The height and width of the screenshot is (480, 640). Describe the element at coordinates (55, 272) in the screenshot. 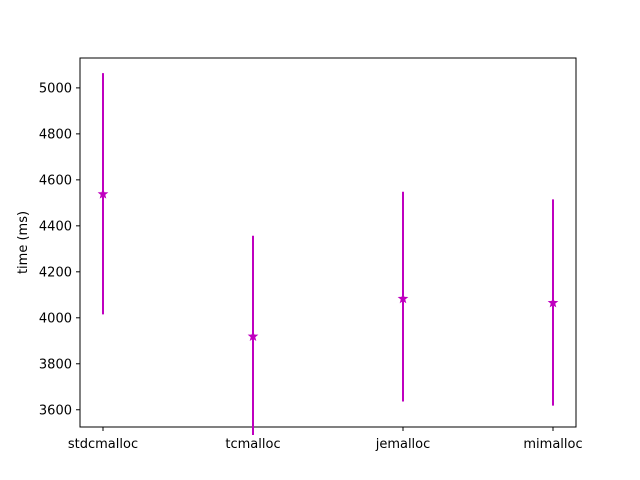

I see `y-tick-label: 4200` at that location.